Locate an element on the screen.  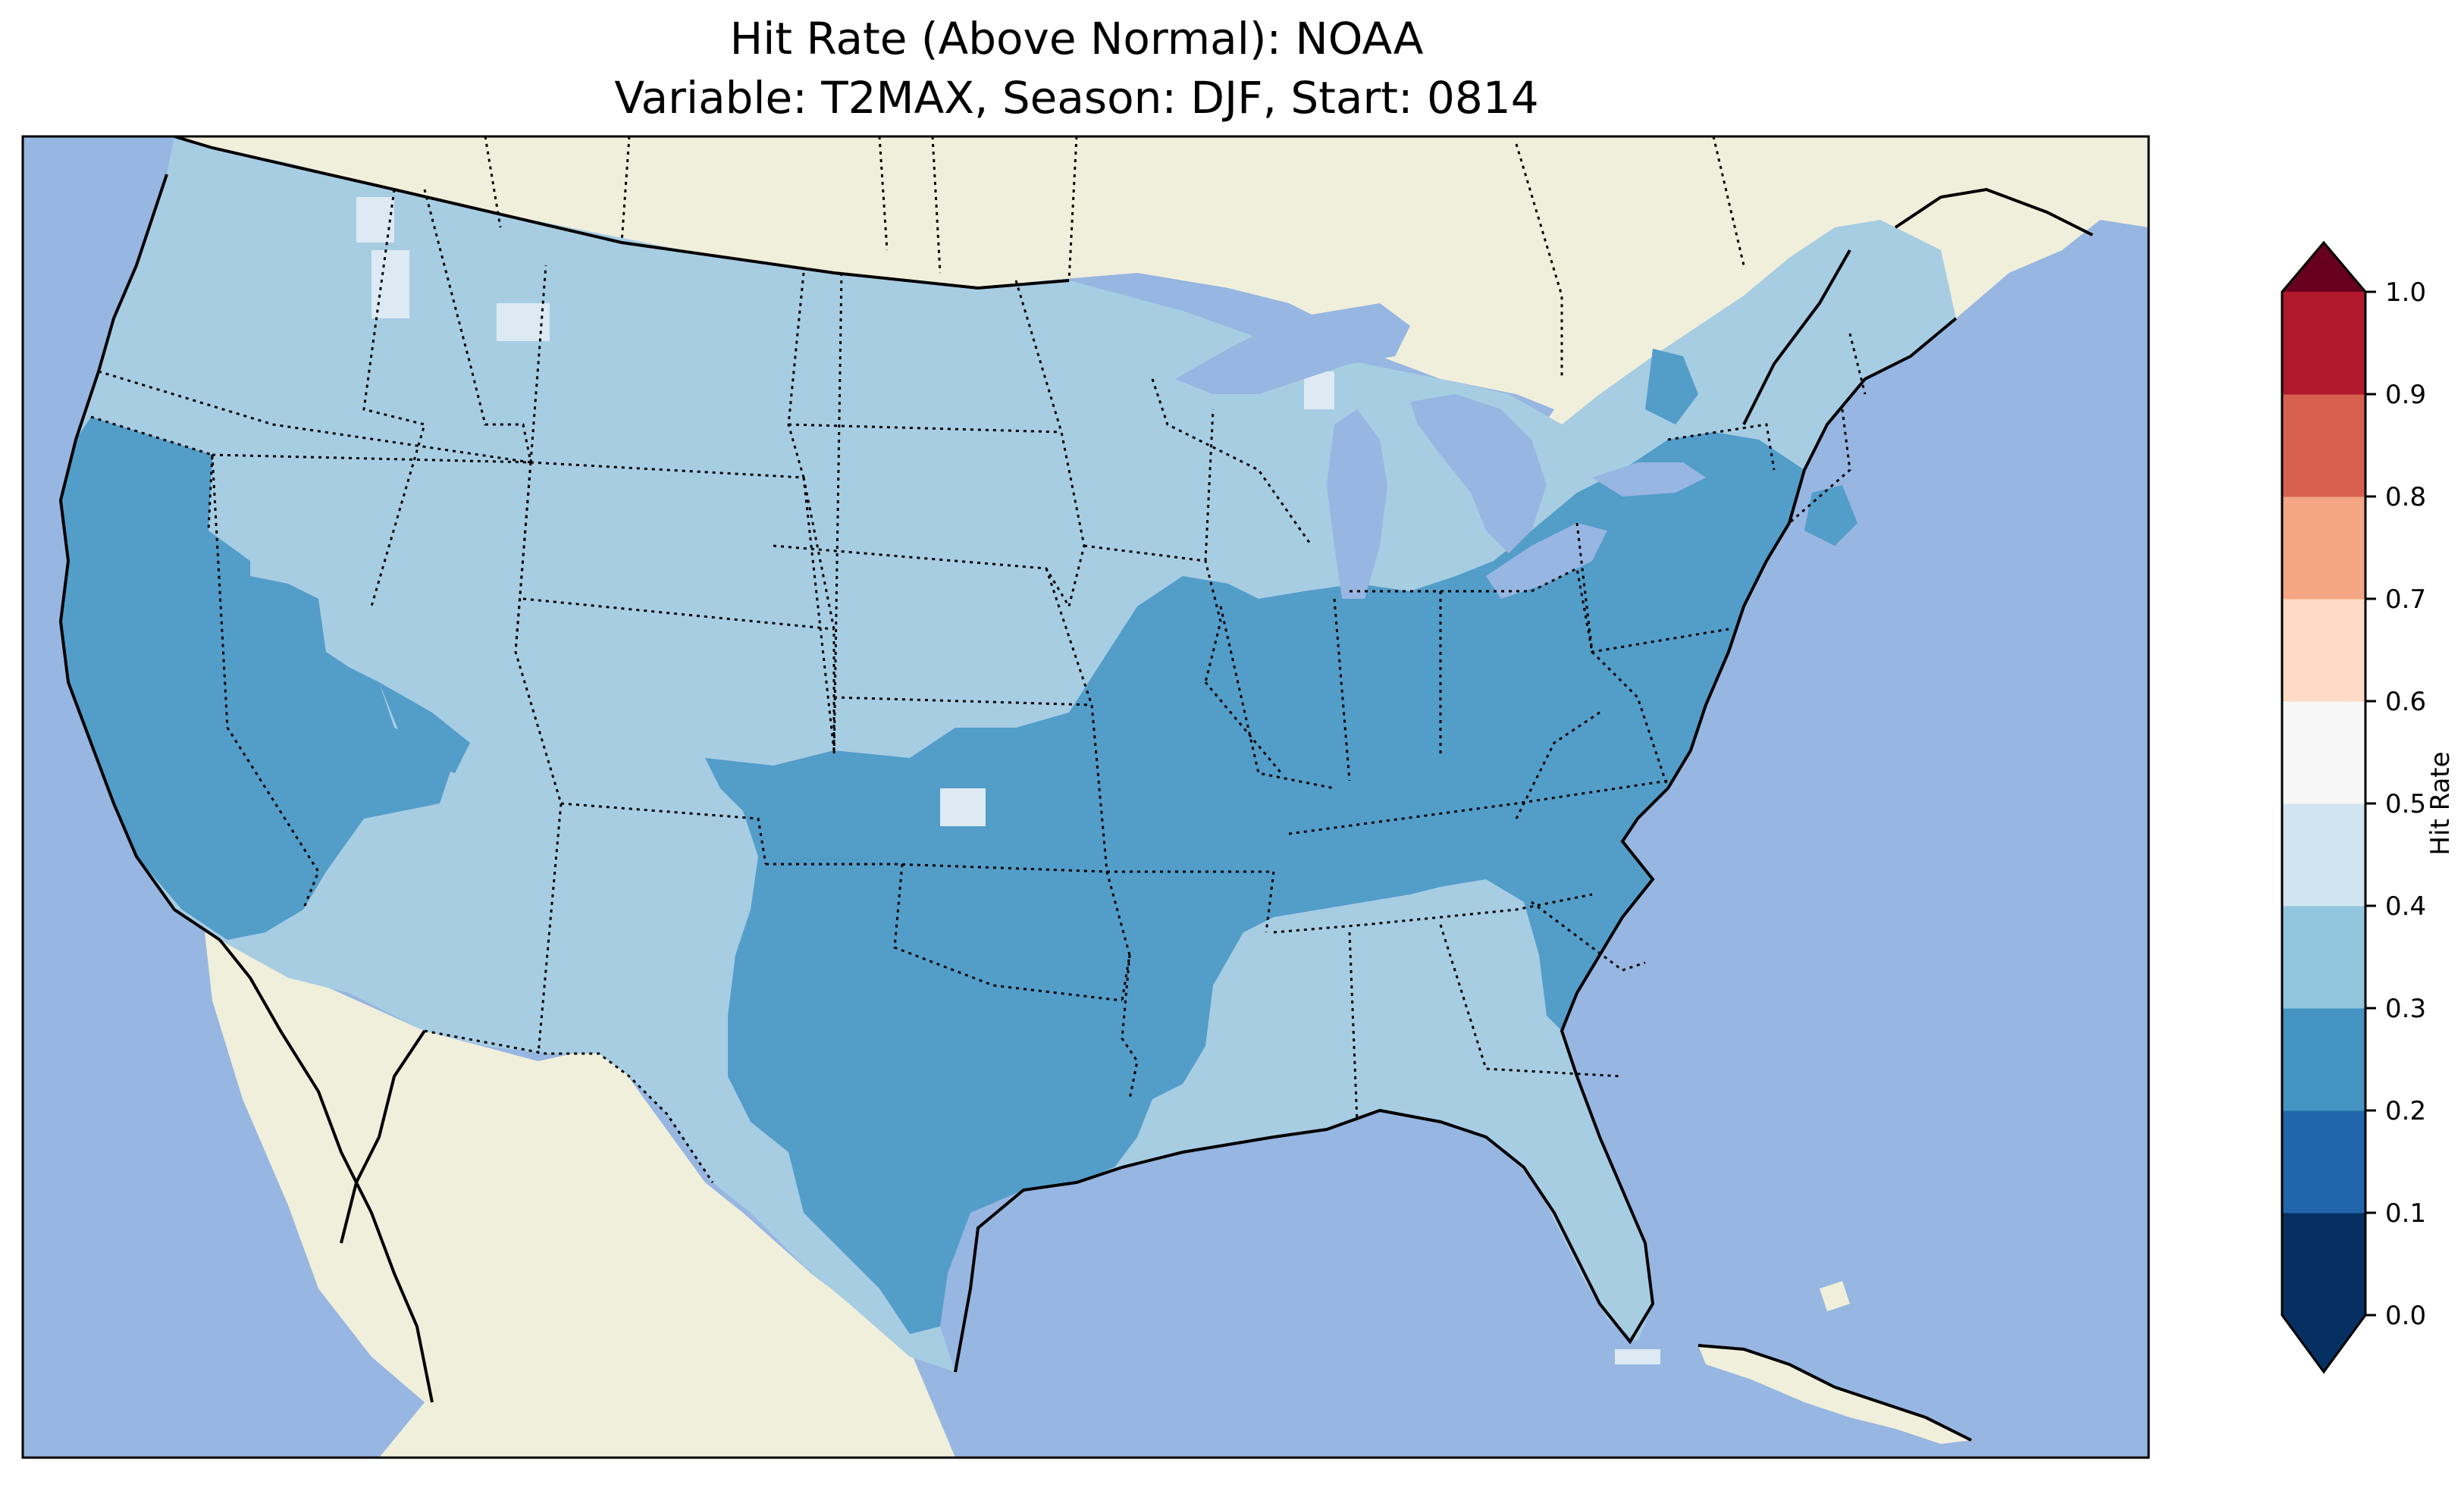
colorbar-extend-over is located at coordinates (2324, 267).